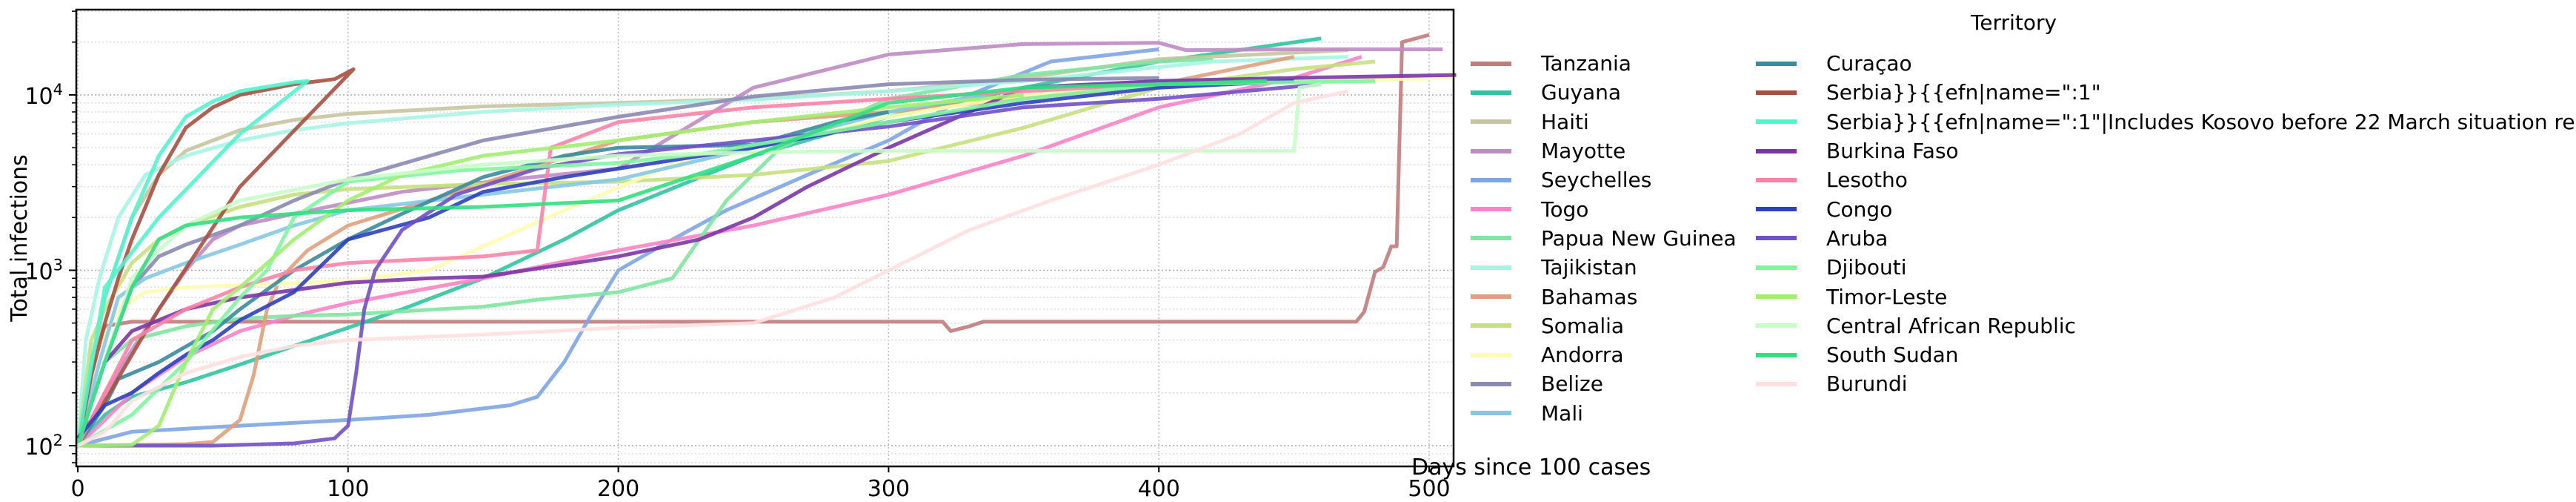 Image resolution: width=2576 pixels, height=502 pixels. What do you see at coordinates (1589, 267) in the screenshot?
I see `legend-label: Tajikistan` at bounding box center [1589, 267].